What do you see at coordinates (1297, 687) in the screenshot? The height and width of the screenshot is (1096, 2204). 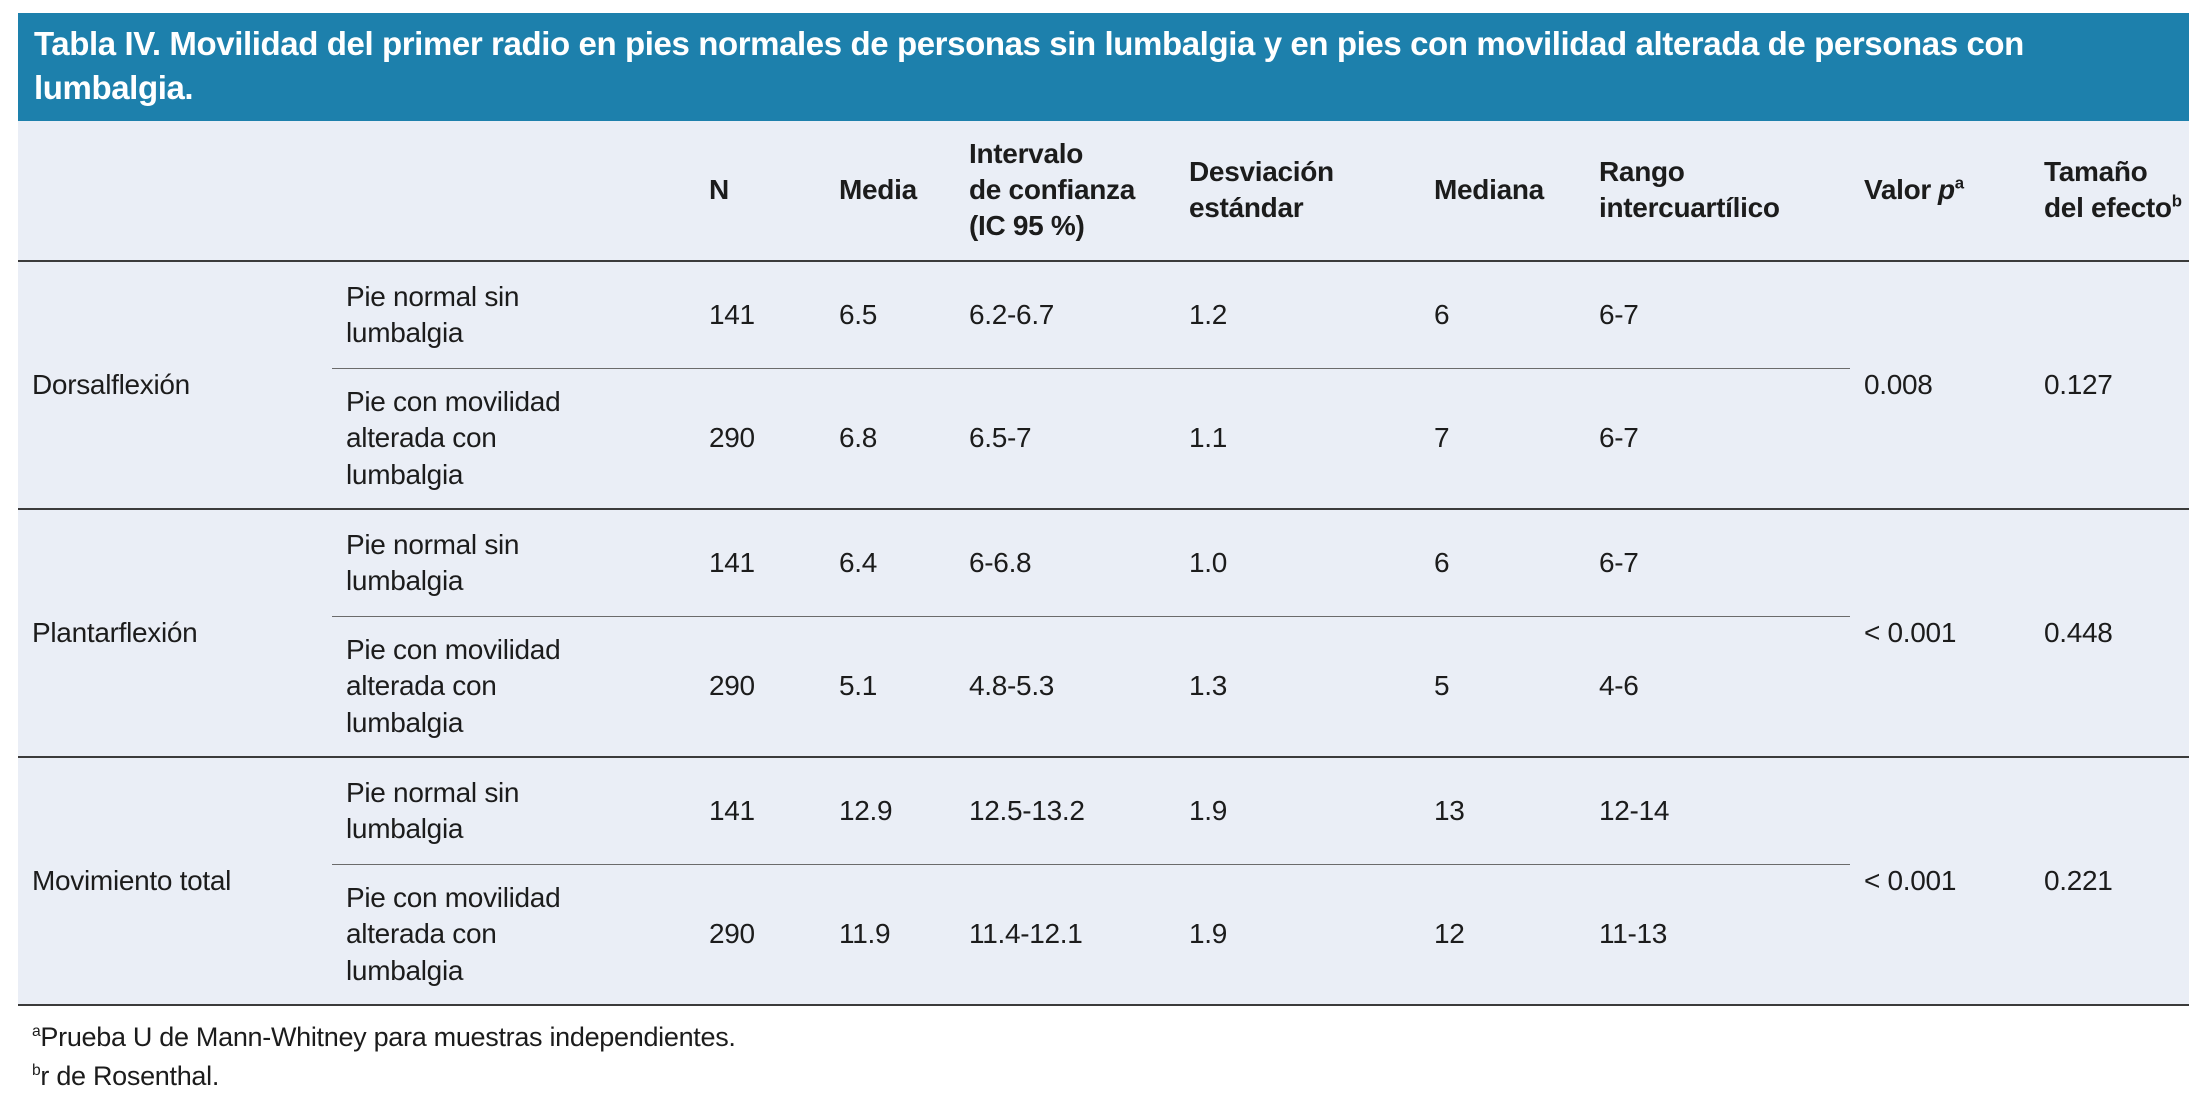 I see `cell-desviacion: 1.3` at bounding box center [1297, 687].